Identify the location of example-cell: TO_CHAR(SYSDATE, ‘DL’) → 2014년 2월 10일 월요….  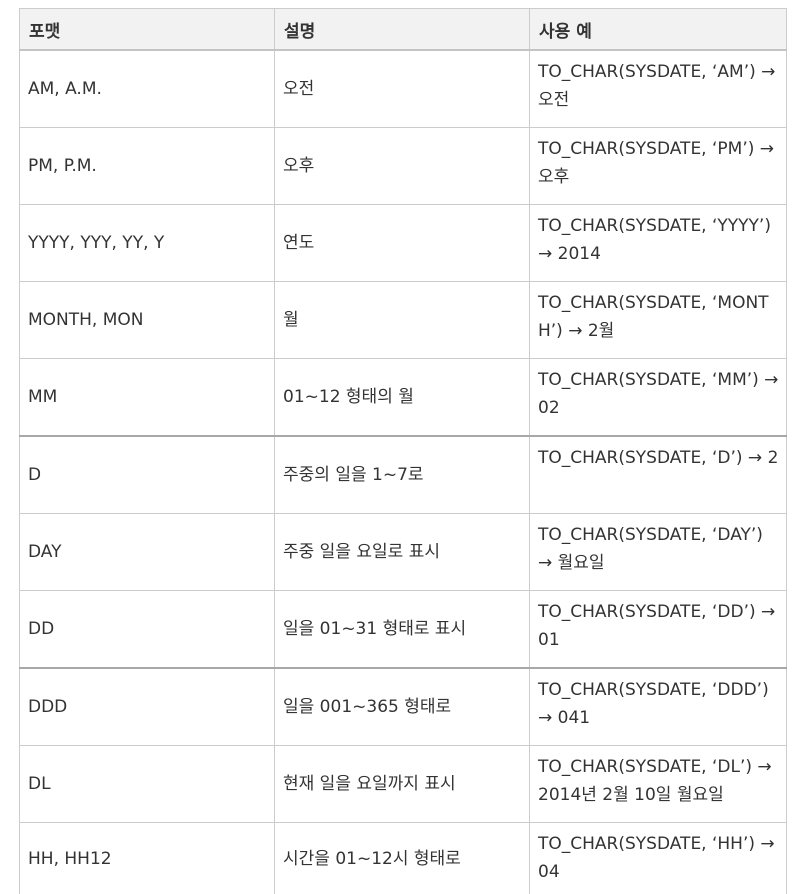
(658, 784).